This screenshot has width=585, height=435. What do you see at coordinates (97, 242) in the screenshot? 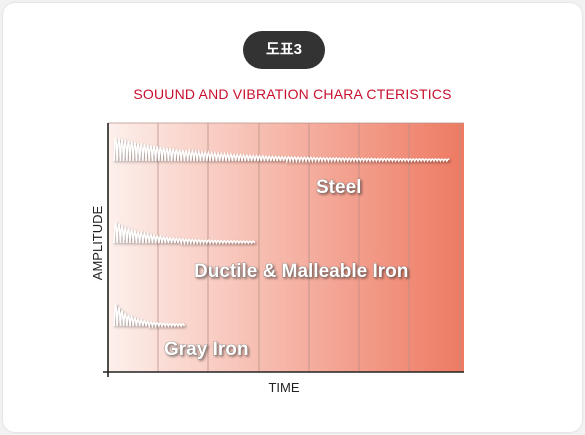
I see `y-axis-label: AMPLITUDE` at bounding box center [97, 242].